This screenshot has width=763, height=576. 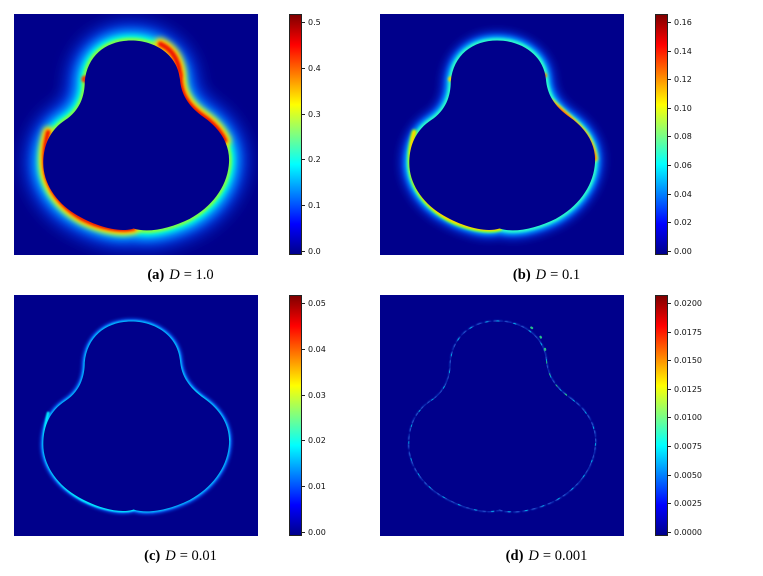 What do you see at coordinates (683, 51) in the screenshot?
I see `colorbar-tick-label: 0.14` at bounding box center [683, 51].